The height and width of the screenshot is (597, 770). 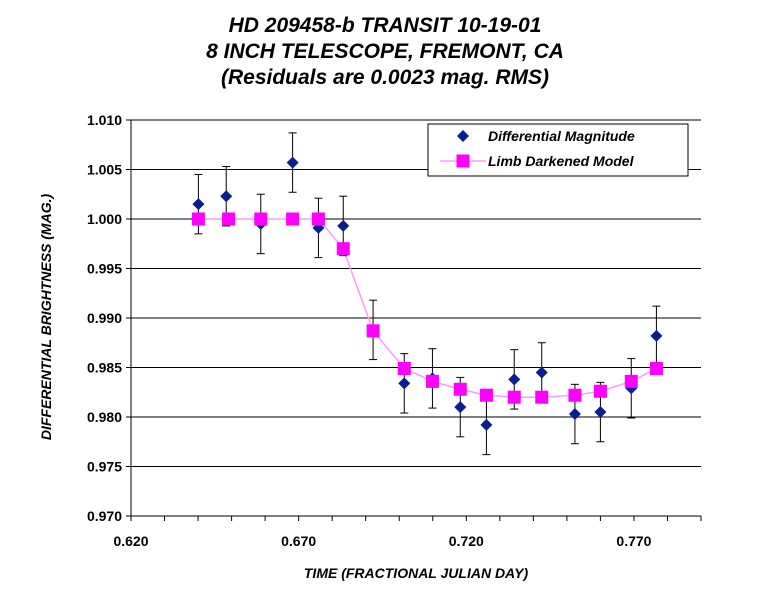 What do you see at coordinates (104, 269) in the screenshot?
I see `y-tick-label: 0.995` at bounding box center [104, 269].